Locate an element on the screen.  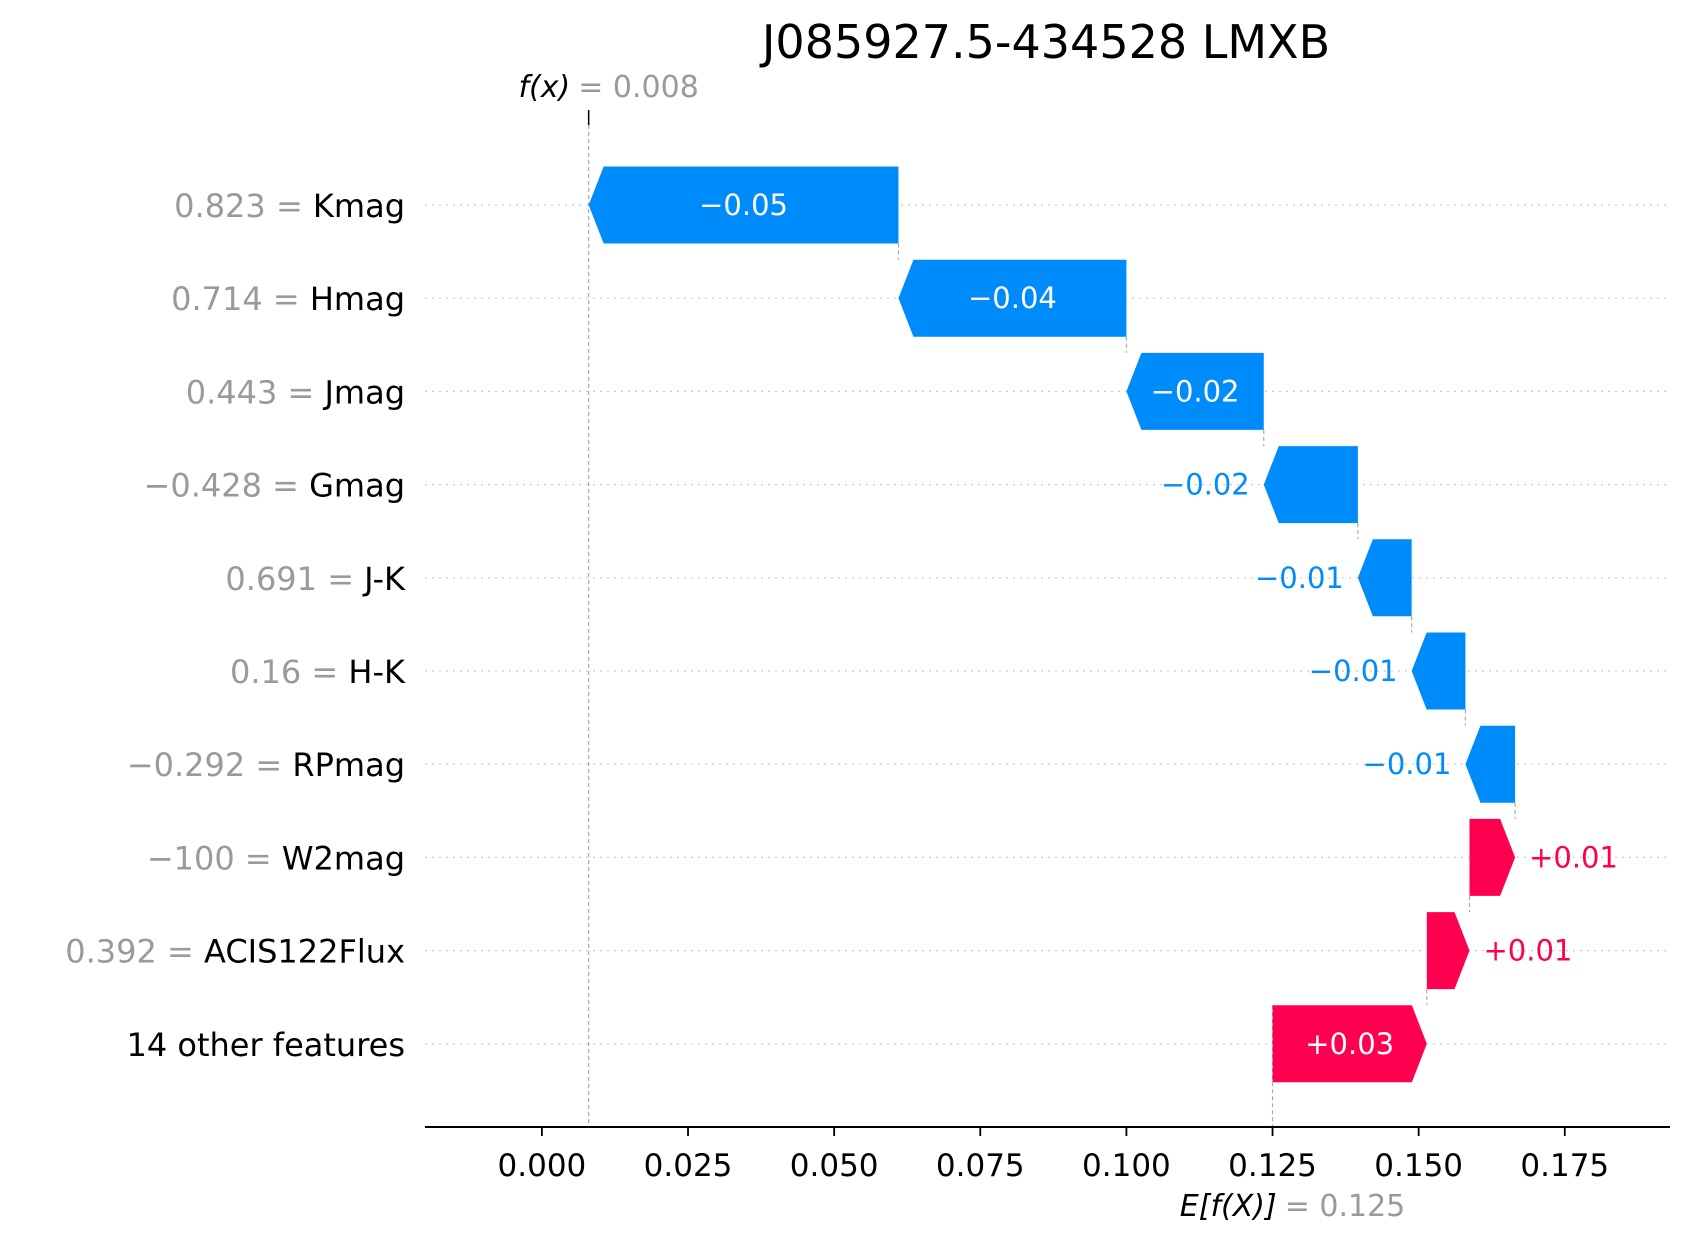
feature-name: J-K is located at coordinates (384, 579).